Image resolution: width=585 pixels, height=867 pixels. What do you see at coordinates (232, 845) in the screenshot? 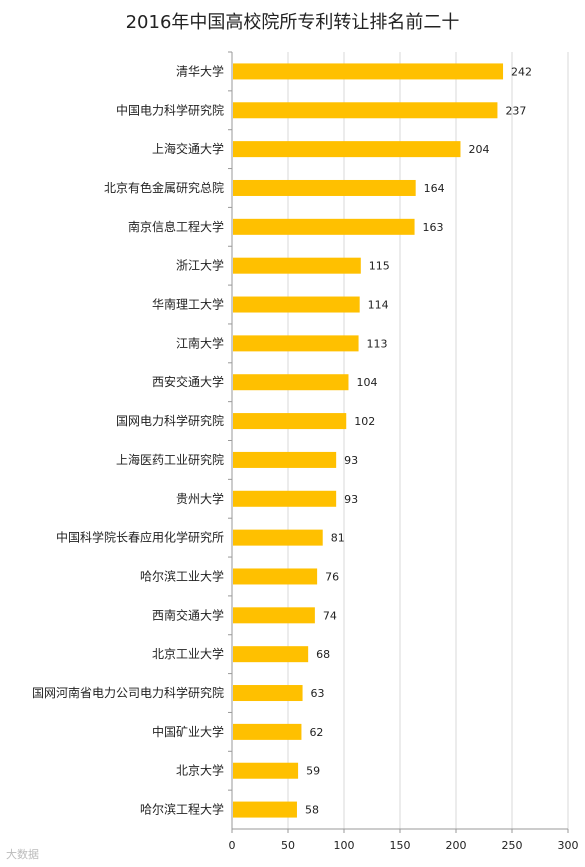
I see `x-tick-label: 0` at bounding box center [232, 845].